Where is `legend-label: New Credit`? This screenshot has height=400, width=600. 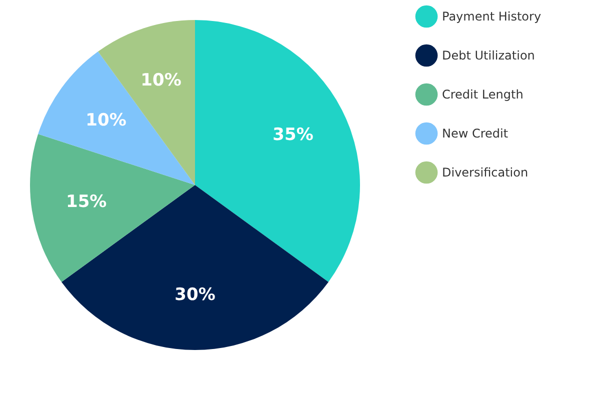 legend-label: New Credit is located at coordinates (475, 133).